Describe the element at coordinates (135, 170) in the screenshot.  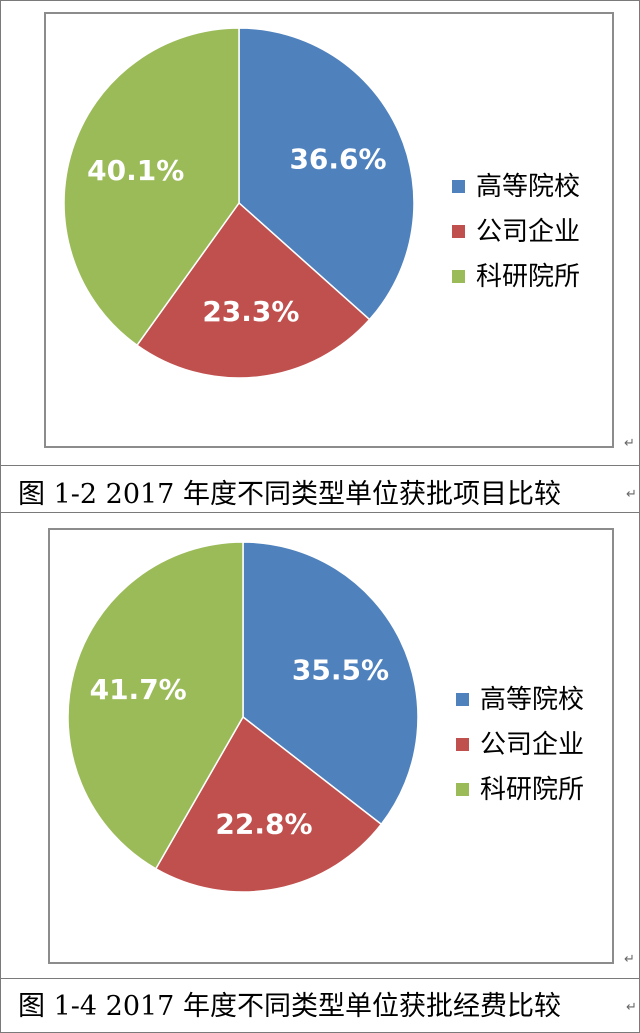
I see `pie-slice-label-2: 40.1%` at that location.